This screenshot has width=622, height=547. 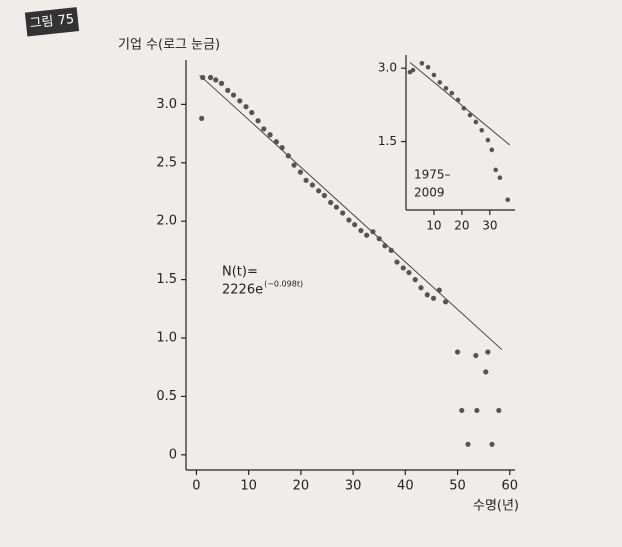 What do you see at coordinates (429, 193) in the screenshot?
I see `annotation: 2009` at bounding box center [429, 193].